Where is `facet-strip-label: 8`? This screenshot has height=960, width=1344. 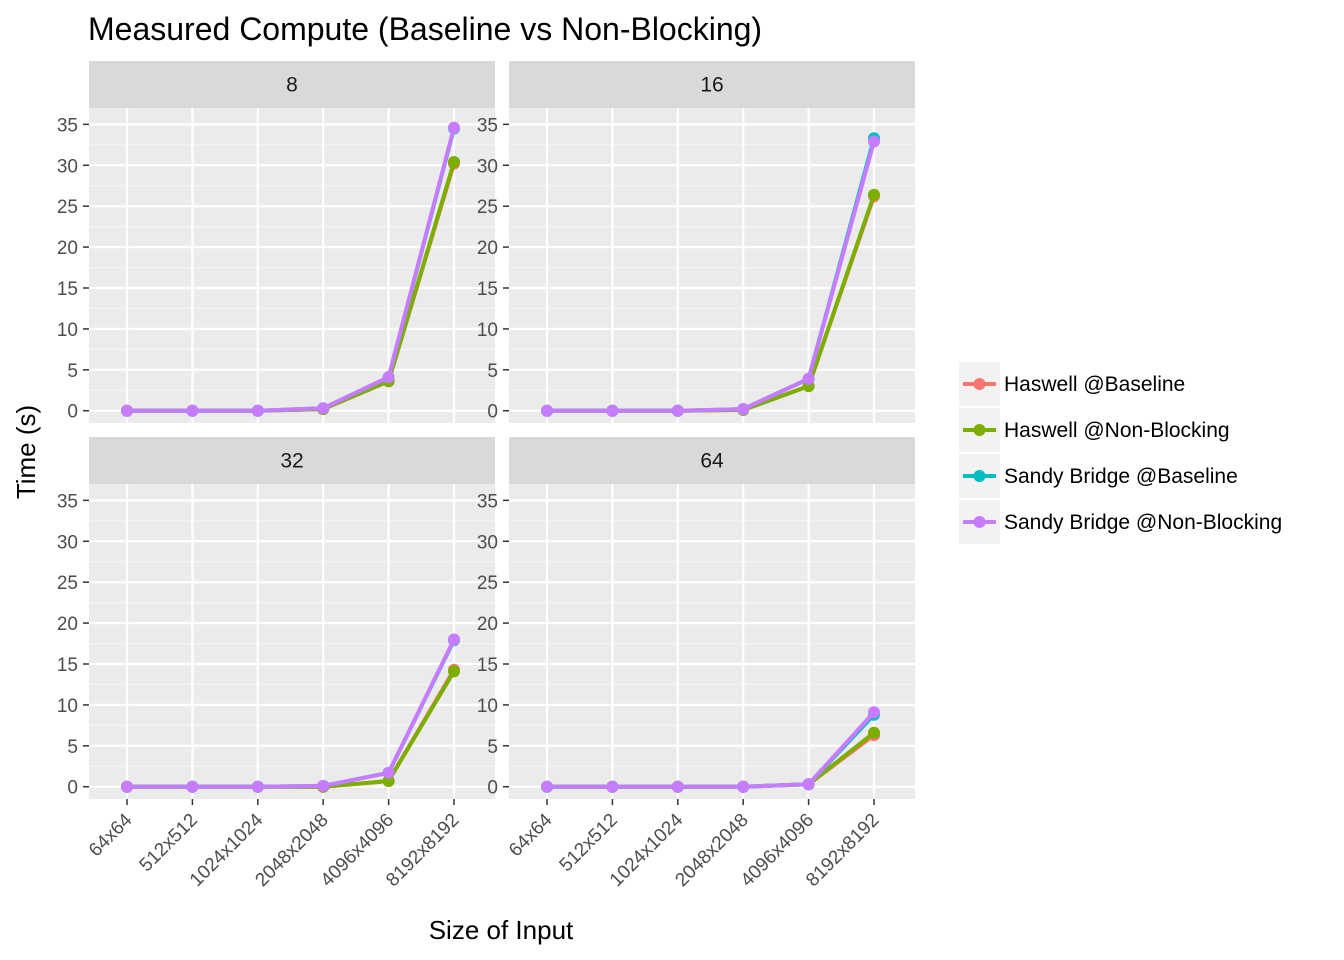
facet-strip-label: 8 is located at coordinates (292, 85).